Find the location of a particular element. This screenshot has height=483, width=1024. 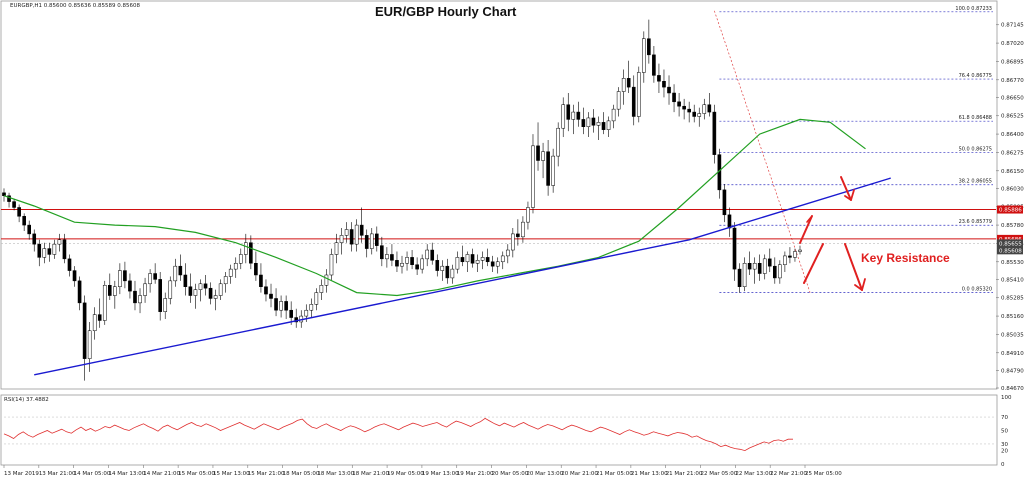

fib-level-label: 61.8 0.86488 is located at coordinates (975, 118).